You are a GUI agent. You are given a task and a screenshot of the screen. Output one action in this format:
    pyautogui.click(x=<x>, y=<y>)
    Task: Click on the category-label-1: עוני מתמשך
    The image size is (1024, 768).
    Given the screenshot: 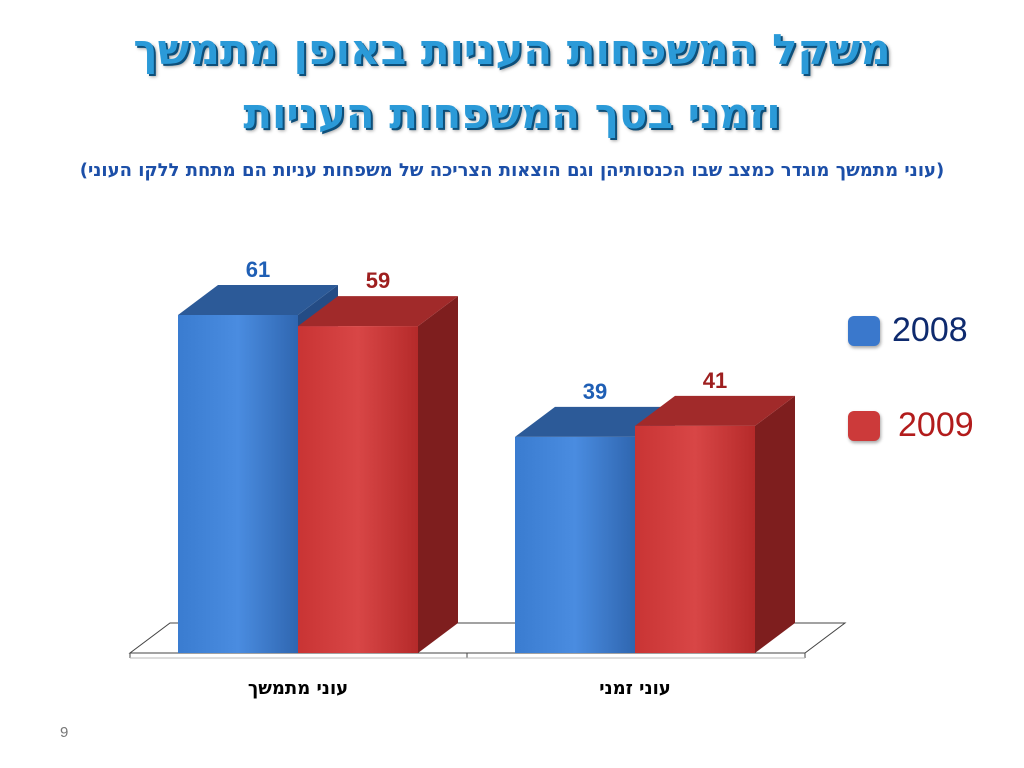 What is the action you would take?
    pyautogui.click(x=298, y=688)
    